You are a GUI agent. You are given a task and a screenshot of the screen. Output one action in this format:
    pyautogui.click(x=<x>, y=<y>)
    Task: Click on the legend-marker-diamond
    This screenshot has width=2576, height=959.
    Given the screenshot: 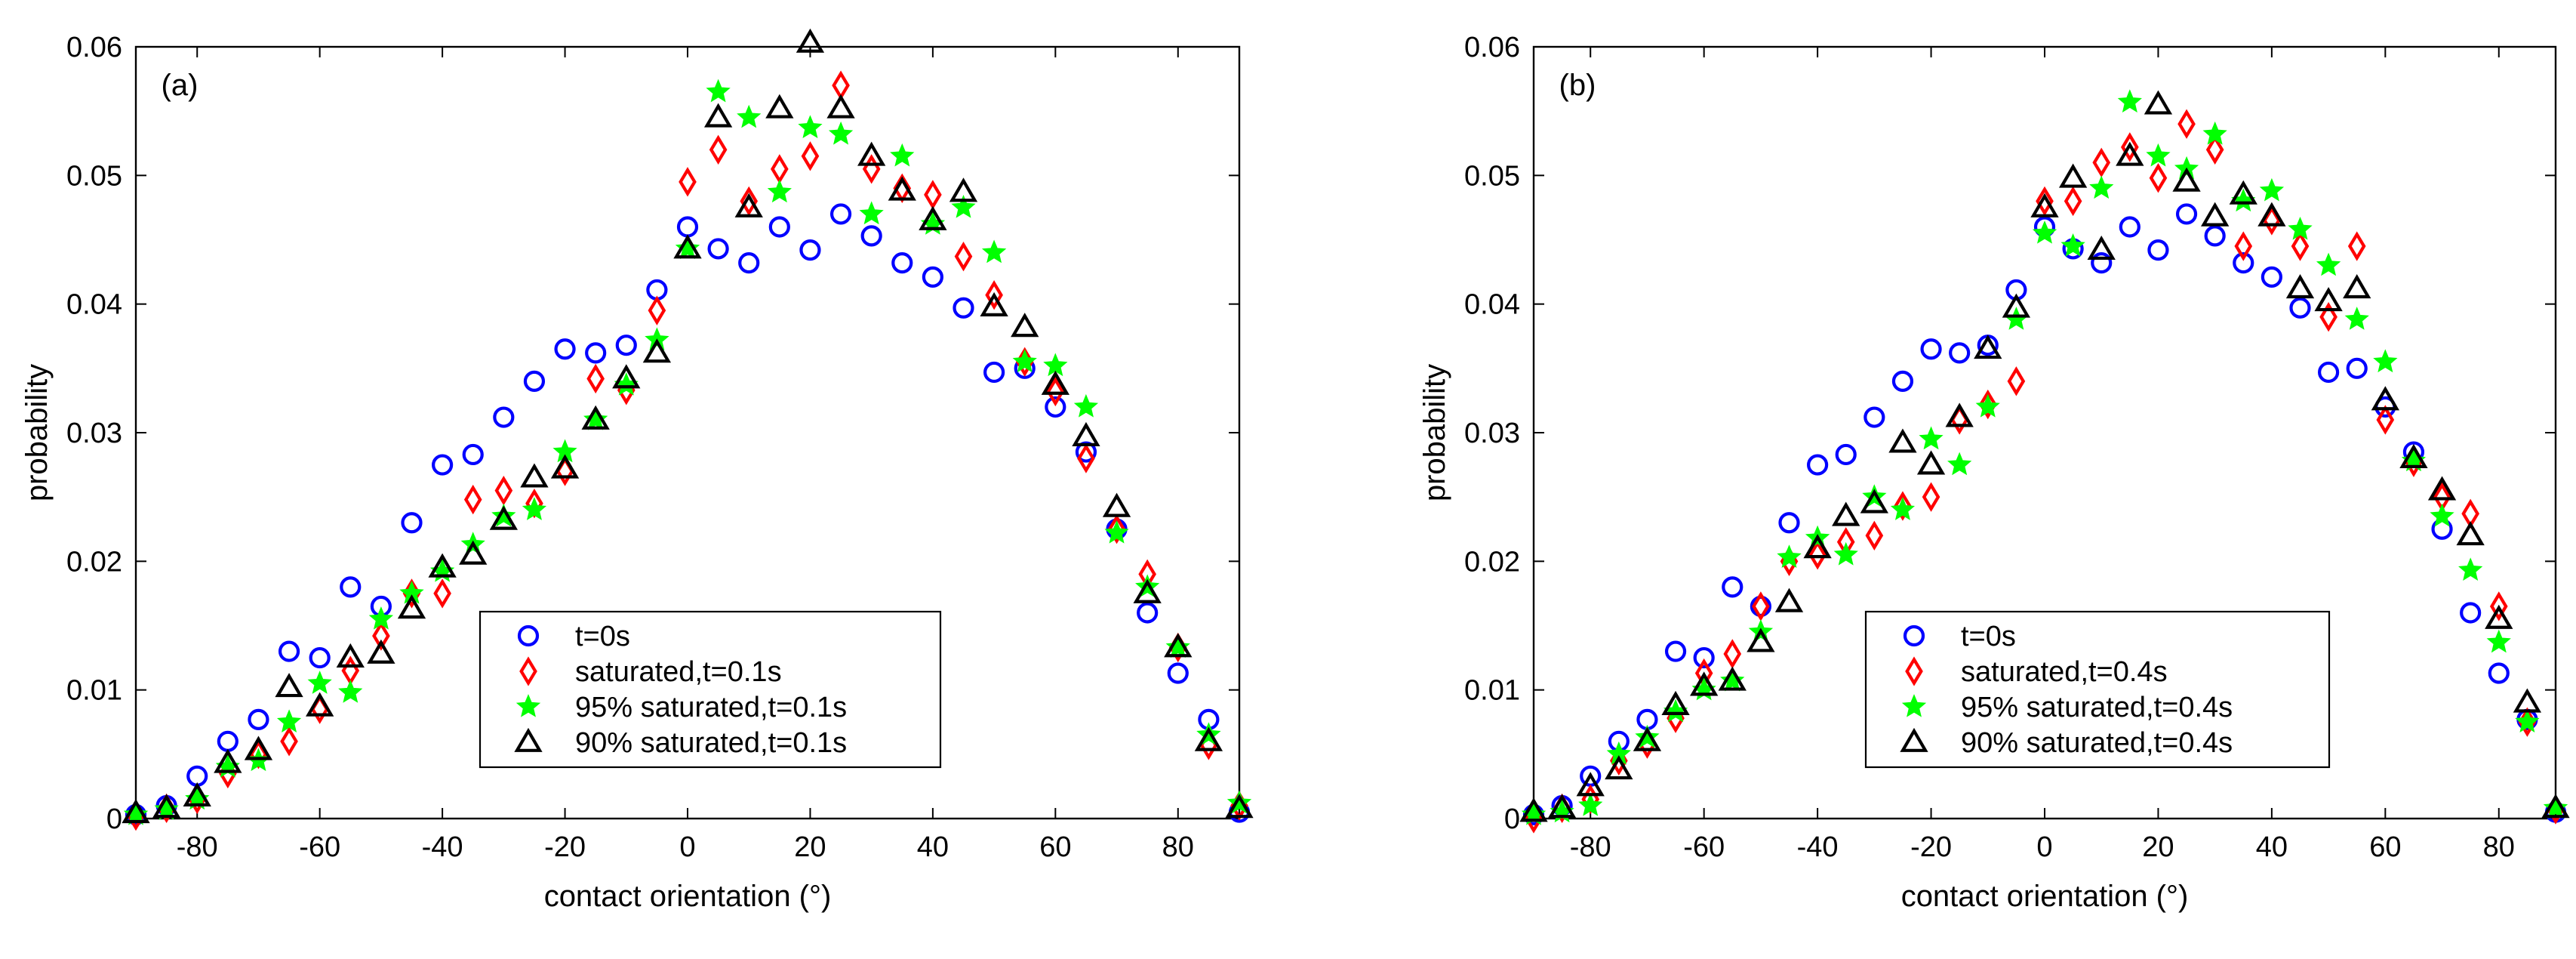 What is the action you would take?
    pyautogui.click(x=1914, y=671)
    